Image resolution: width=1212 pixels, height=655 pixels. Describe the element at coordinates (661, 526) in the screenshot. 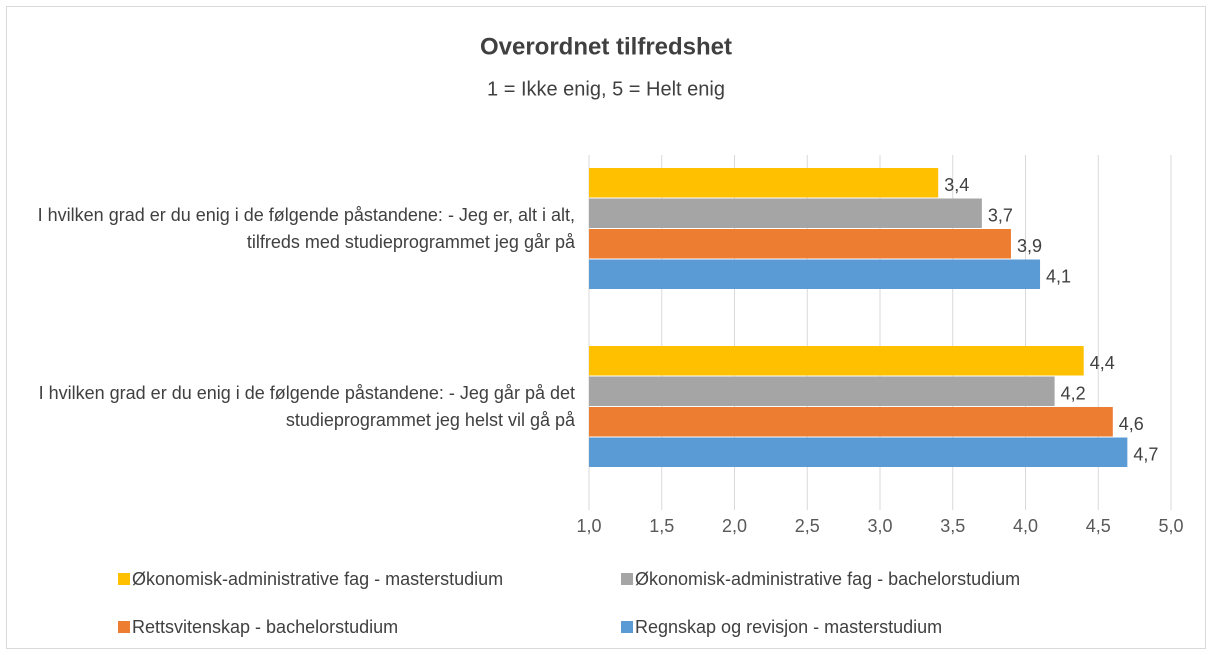

I see `x-tick-label: 1,5` at that location.